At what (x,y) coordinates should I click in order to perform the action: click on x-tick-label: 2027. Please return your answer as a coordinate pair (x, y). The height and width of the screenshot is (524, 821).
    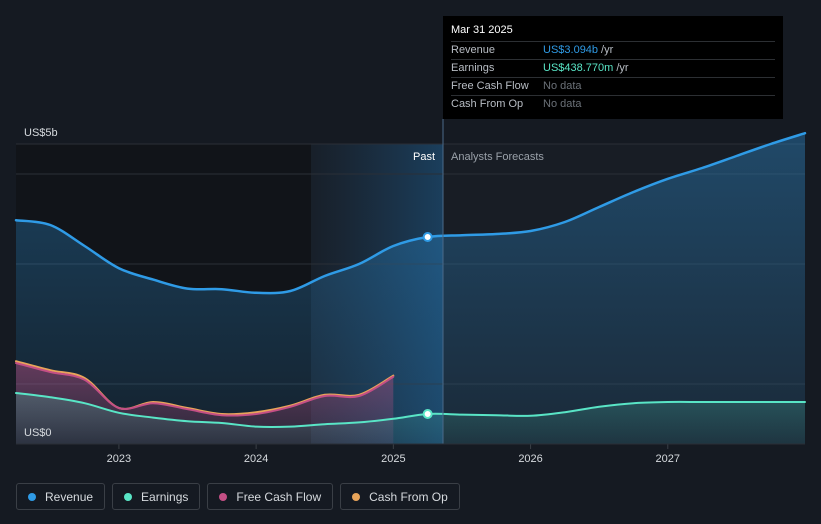
    Looking at the image, I should click on (668, 459).